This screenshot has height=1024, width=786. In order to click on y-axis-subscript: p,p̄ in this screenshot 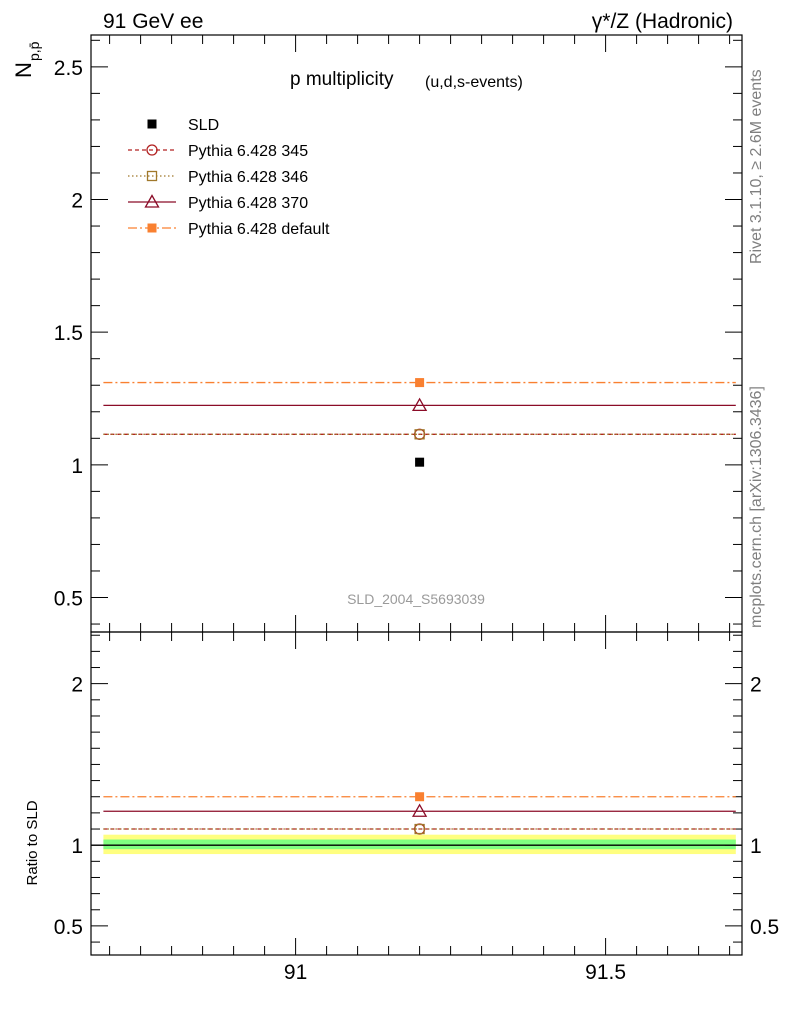, I will do `click(34, 51)`.